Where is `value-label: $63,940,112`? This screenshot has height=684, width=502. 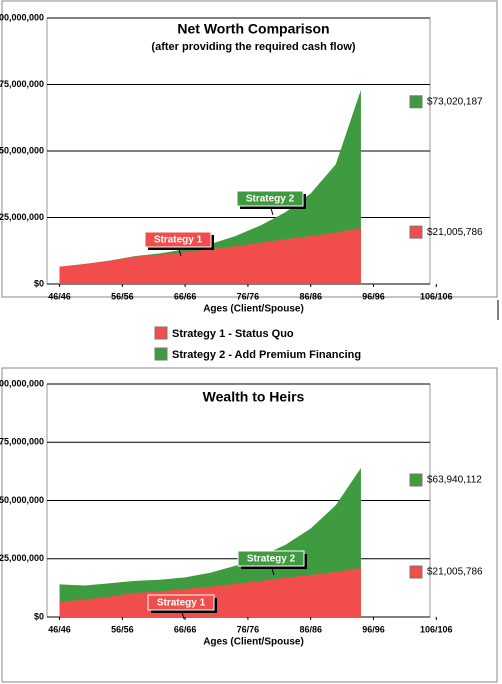 value-label: $63,940,112 is located at coordinates (454, 480).